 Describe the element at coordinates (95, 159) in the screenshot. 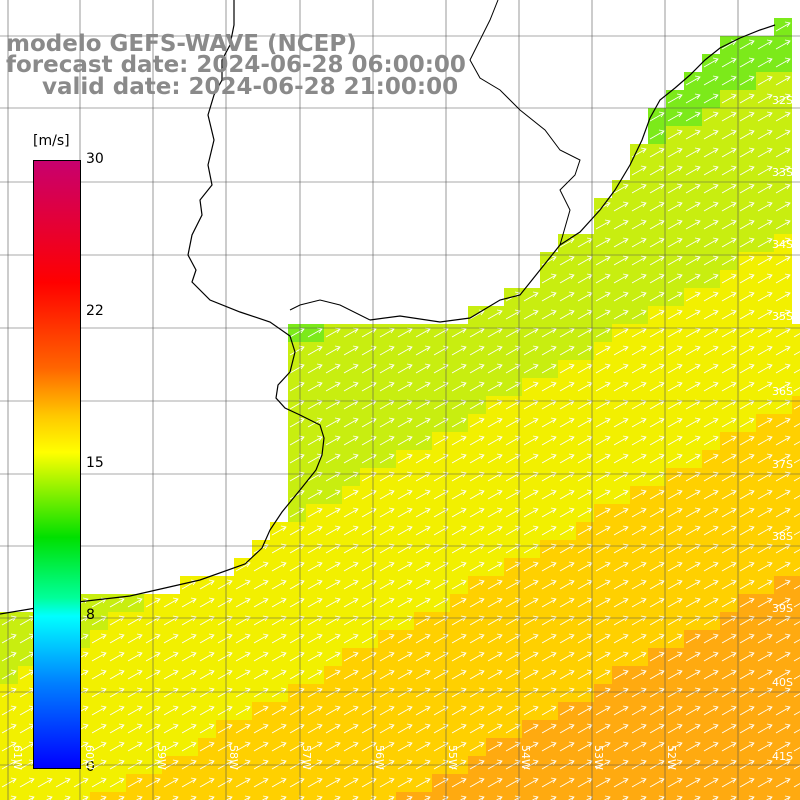

I see `colorbar-tick-30: 30` at that location.